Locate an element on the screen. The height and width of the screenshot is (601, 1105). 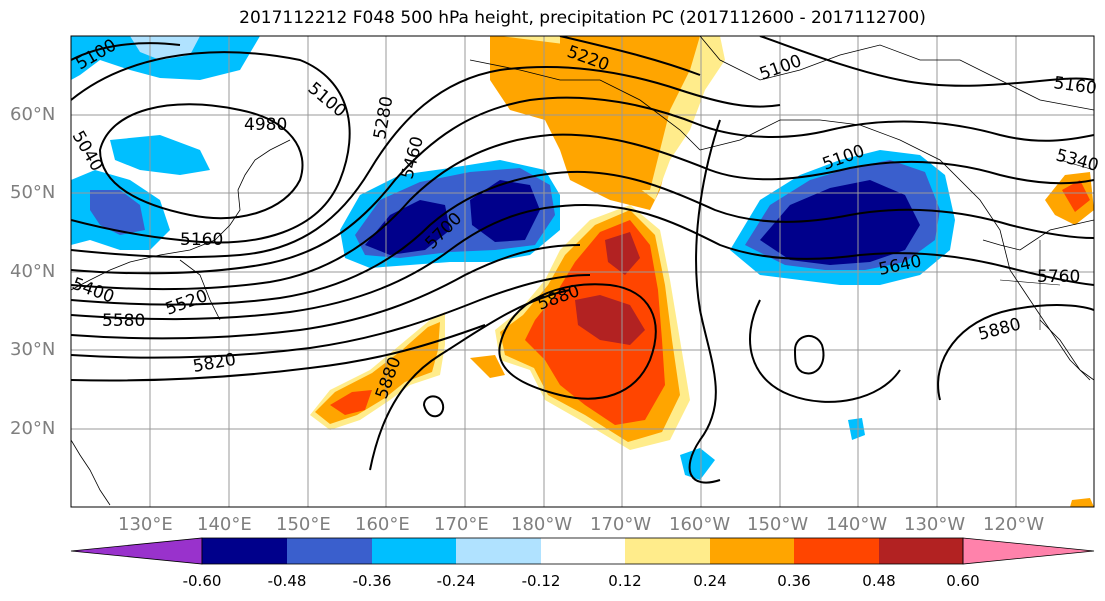
colorbar-tick-label: -0.36 is located at coordinates (372, 581).